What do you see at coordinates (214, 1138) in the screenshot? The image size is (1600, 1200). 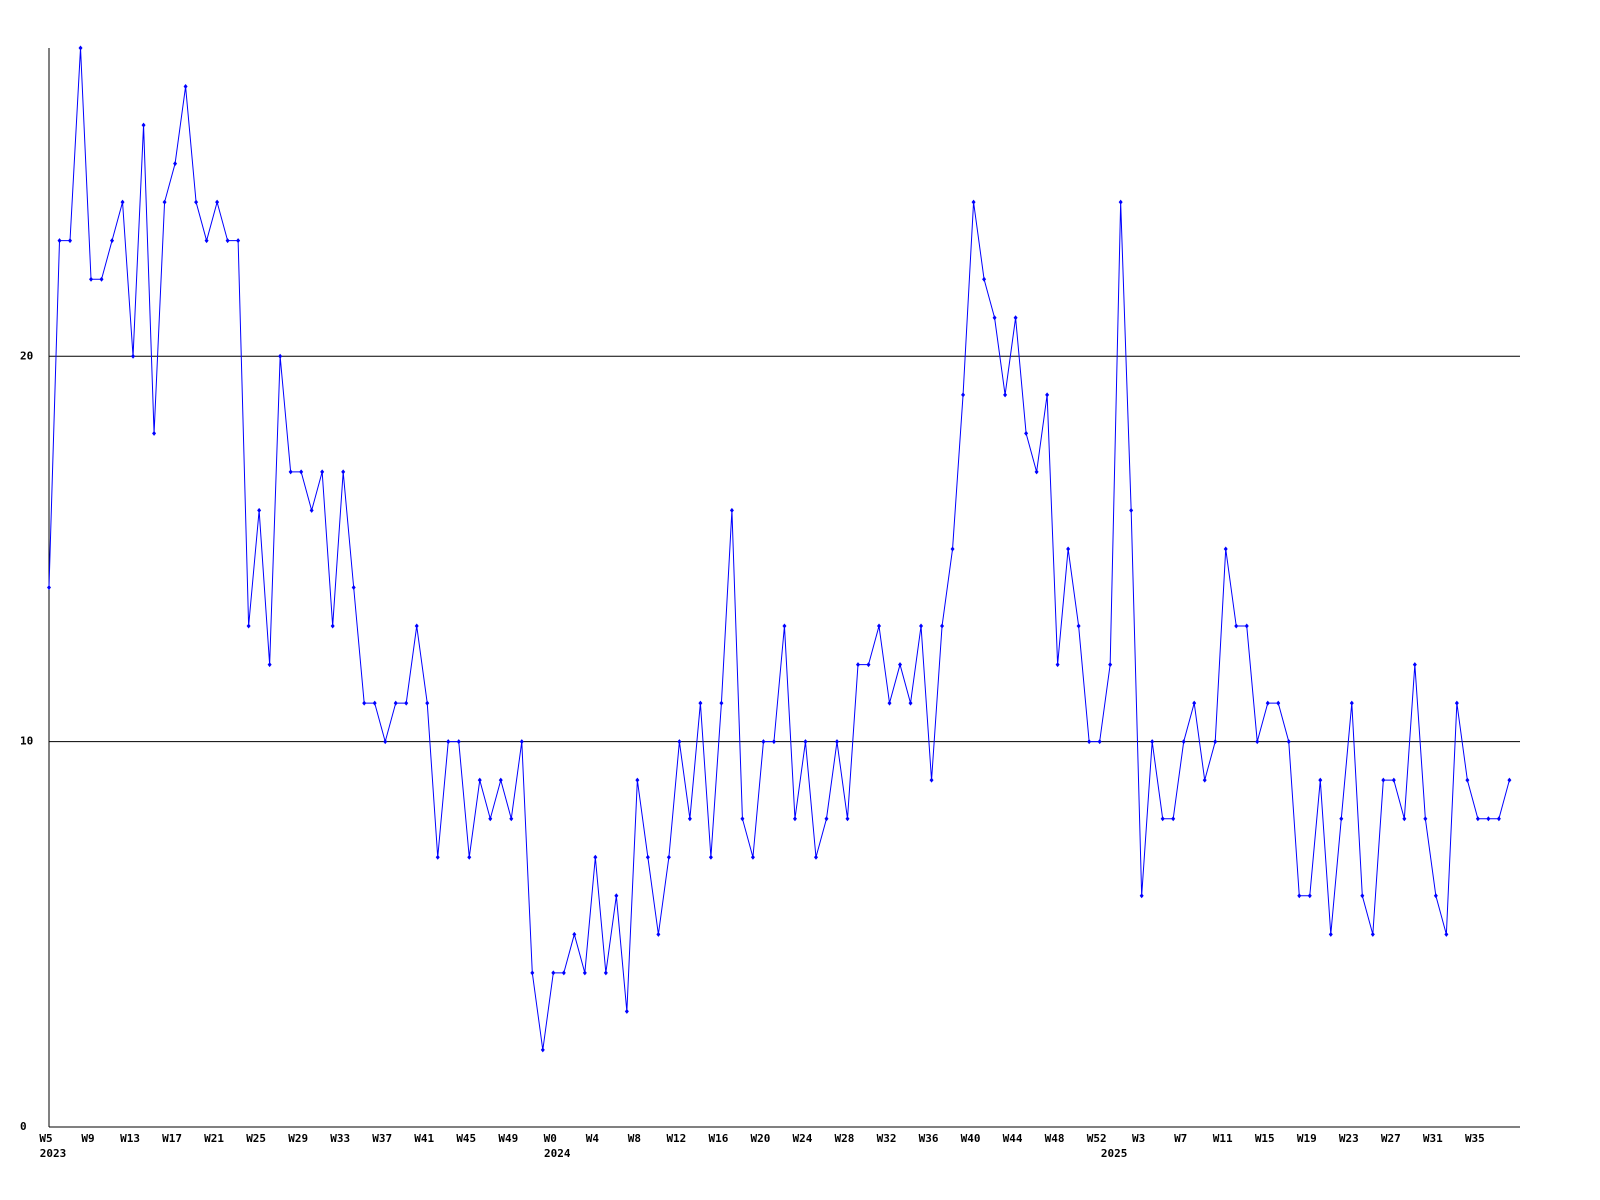 I see `x-tick-label: W21` at bounding box center [214, 1138].